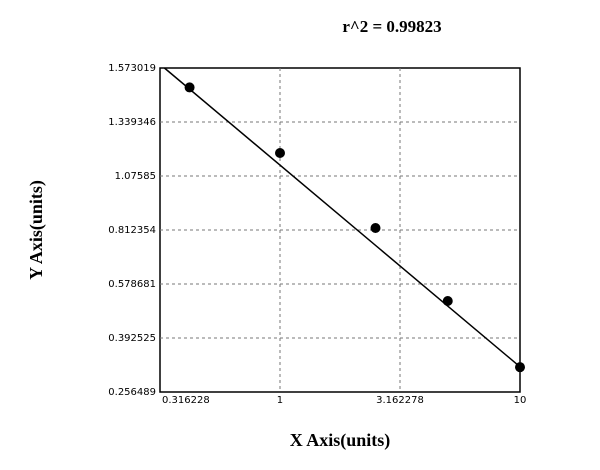  Describe the element at coordinates (132, 338) in the screenshot. I see `y-tick-label: 0.392525` at that location.